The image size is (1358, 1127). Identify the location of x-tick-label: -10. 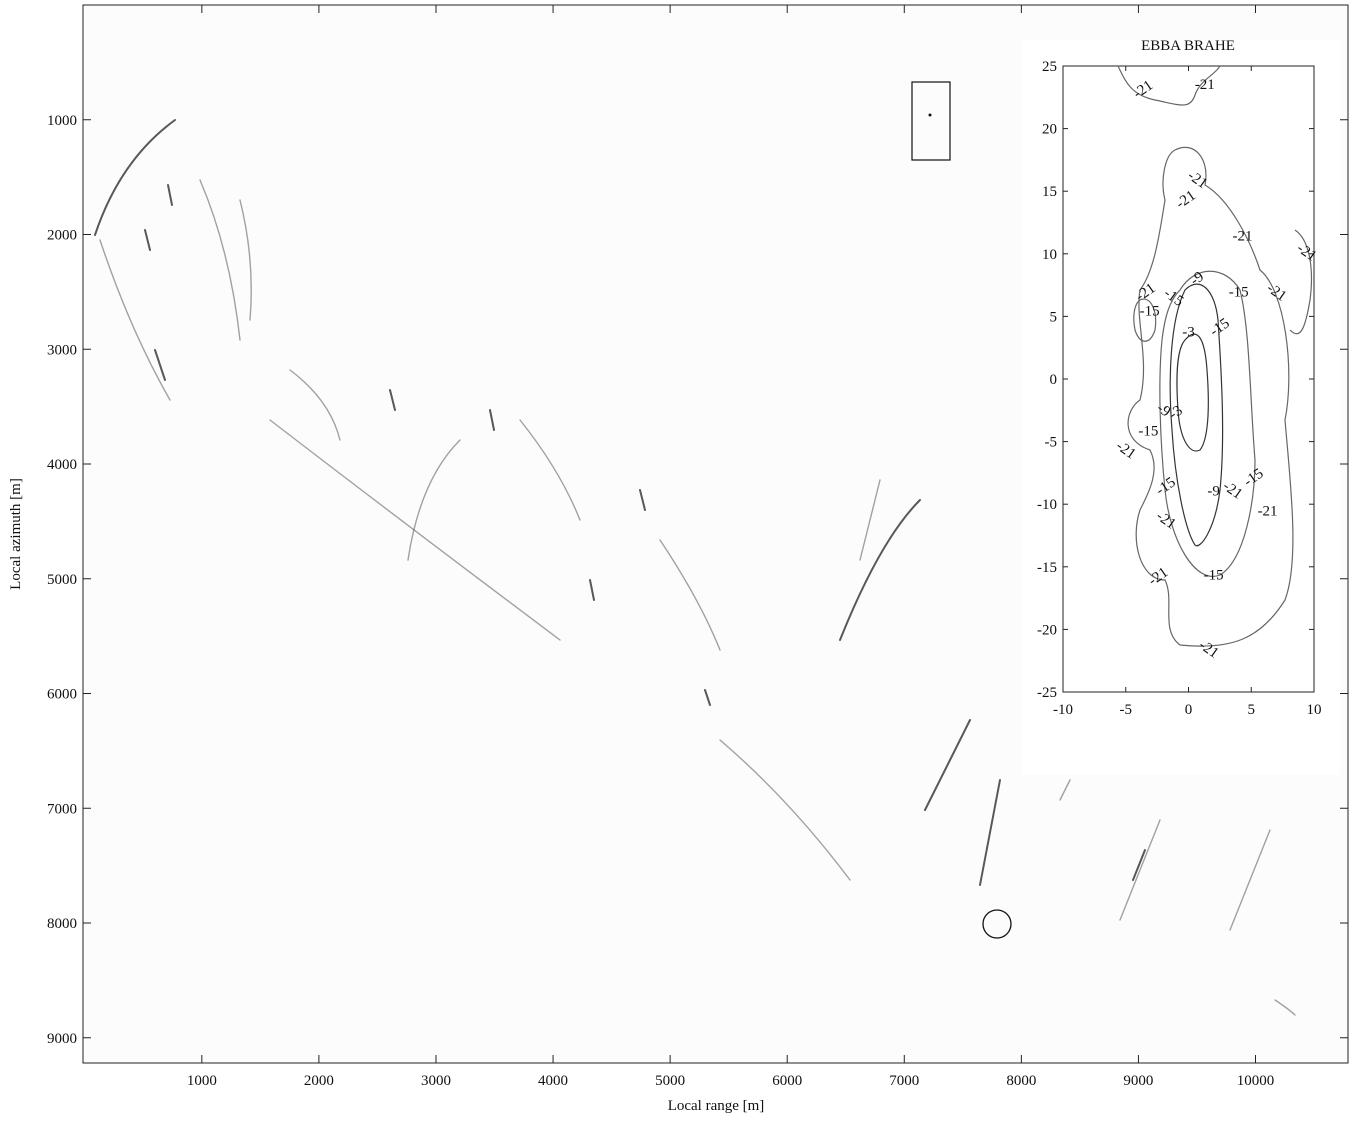
(1063, 710).